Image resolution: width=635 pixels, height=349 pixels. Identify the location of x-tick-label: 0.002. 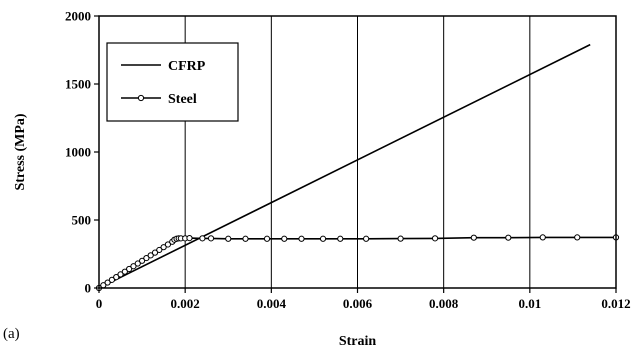
(185, 303).